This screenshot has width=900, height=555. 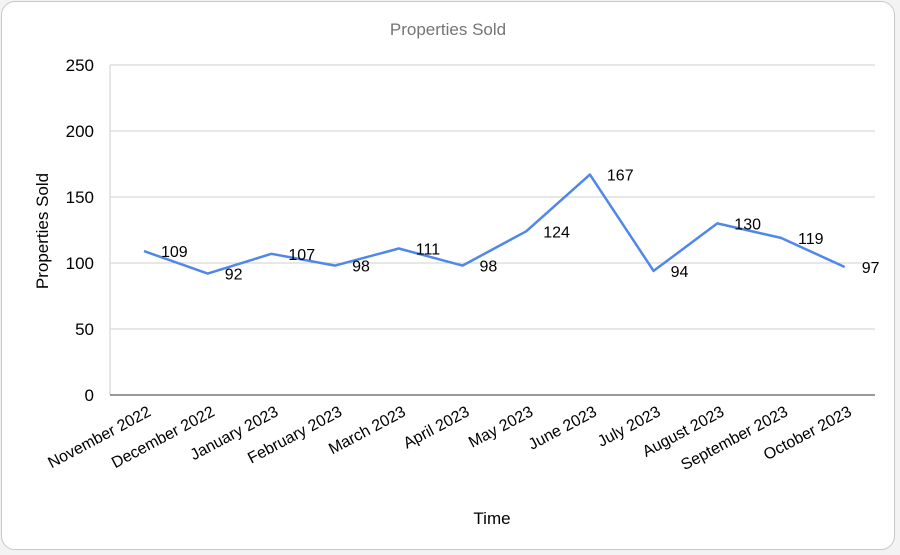 What do you see at coordinates (680, 272) in the screenshot?
I see `data-label: 94` at bounding box center [680, 272].